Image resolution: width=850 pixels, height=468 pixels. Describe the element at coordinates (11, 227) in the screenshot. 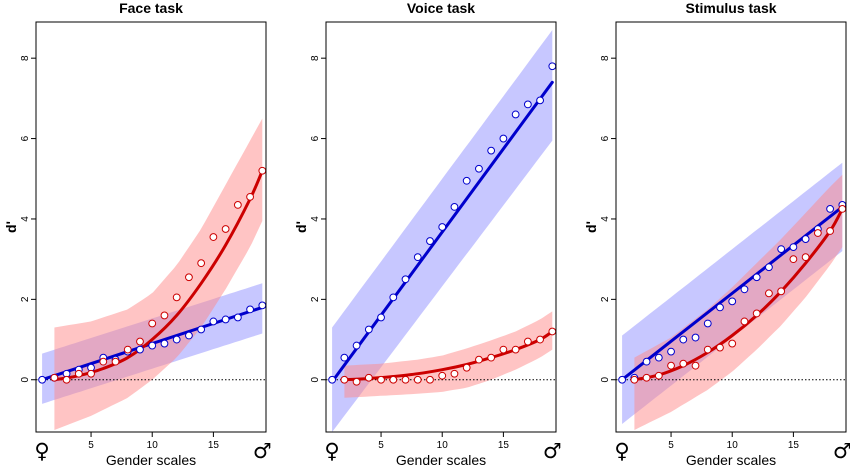

I see `y-axis-label: d'` at that location.